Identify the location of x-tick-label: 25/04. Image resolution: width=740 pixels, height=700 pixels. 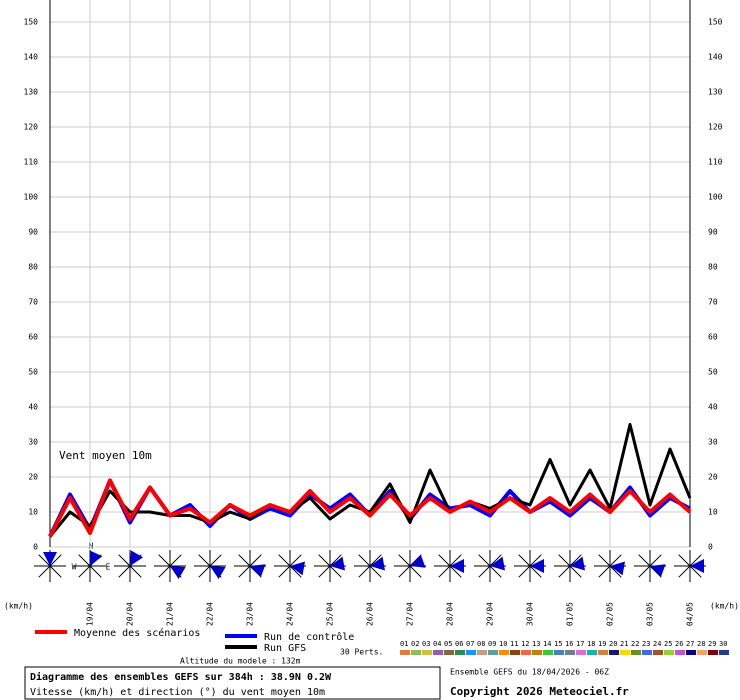
(330, 614).